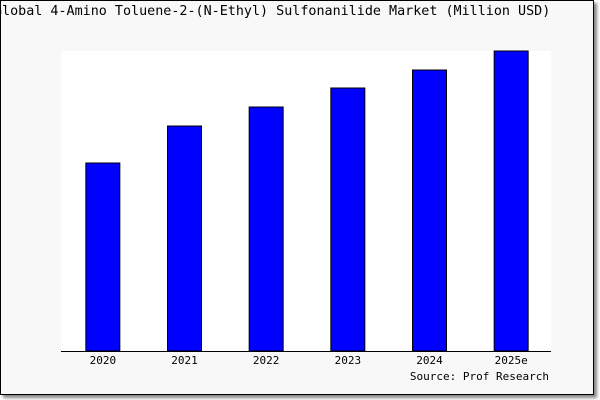 Image resolution: width=600 pixels, height=400 pixels. Describe the element at coordinates (103, 360) in the screenshot. I see `x-tick-label: 2020` at that location.